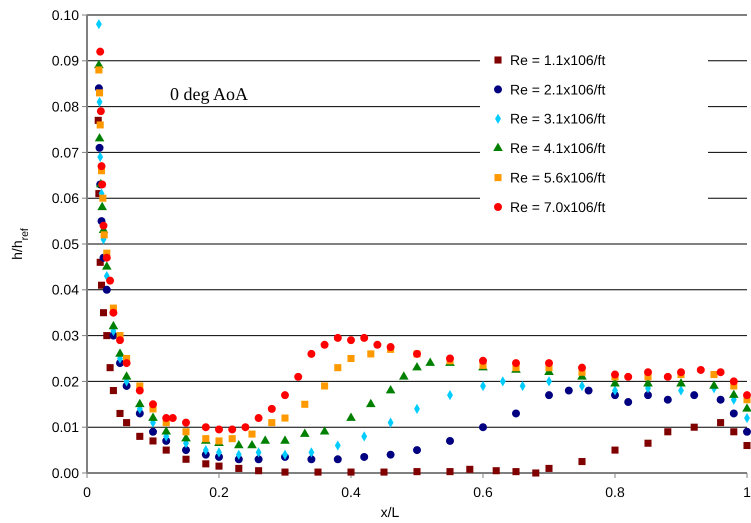 This screenshot has width=751, height=523. What do you see at coordinates (558, 206) in the screenshot?
I see `legend-label: Re = 7.0x106/ft` at bounding box center [558, 206].